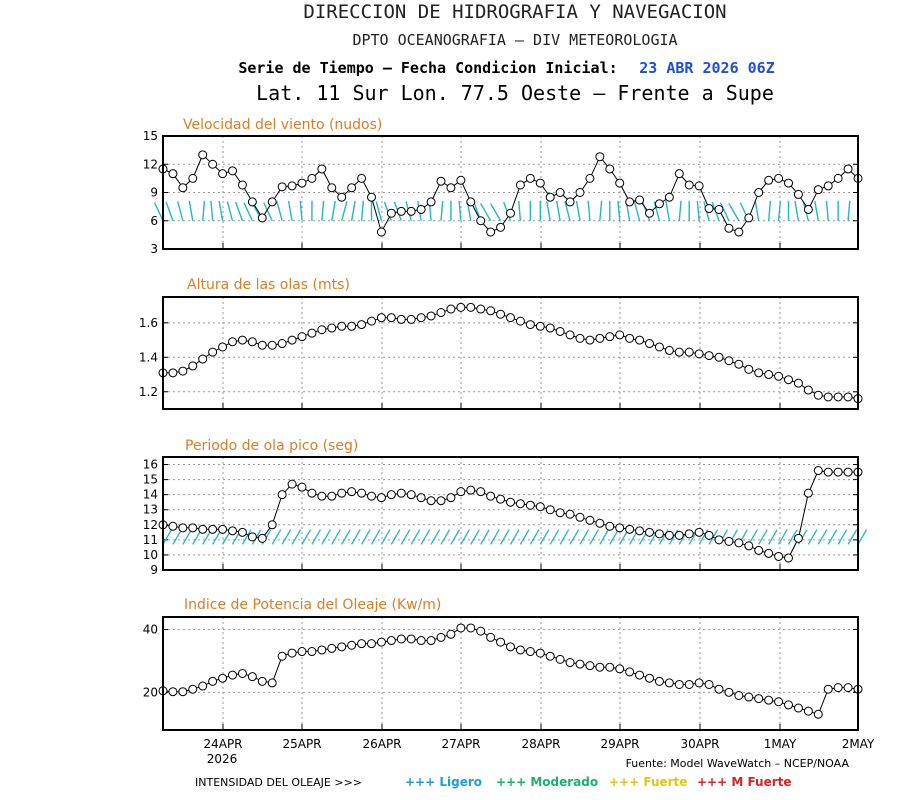  What do you see at coordinates (222, 759) in the screenshot?
I see `x-year-label: 2026` at bounding box center [222, 759].